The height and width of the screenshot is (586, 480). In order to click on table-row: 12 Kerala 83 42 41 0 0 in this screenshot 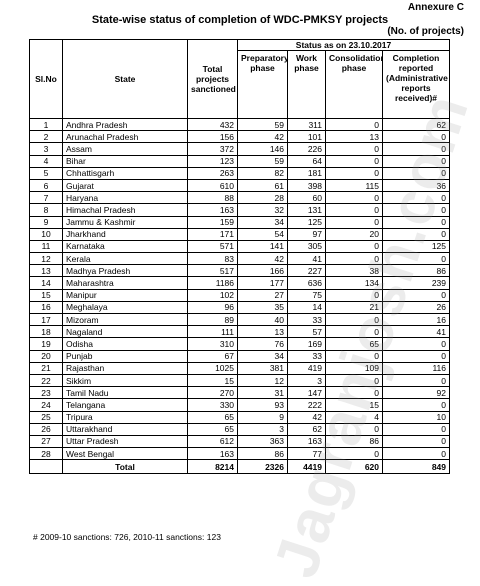, I will do `click(240, 259)`.